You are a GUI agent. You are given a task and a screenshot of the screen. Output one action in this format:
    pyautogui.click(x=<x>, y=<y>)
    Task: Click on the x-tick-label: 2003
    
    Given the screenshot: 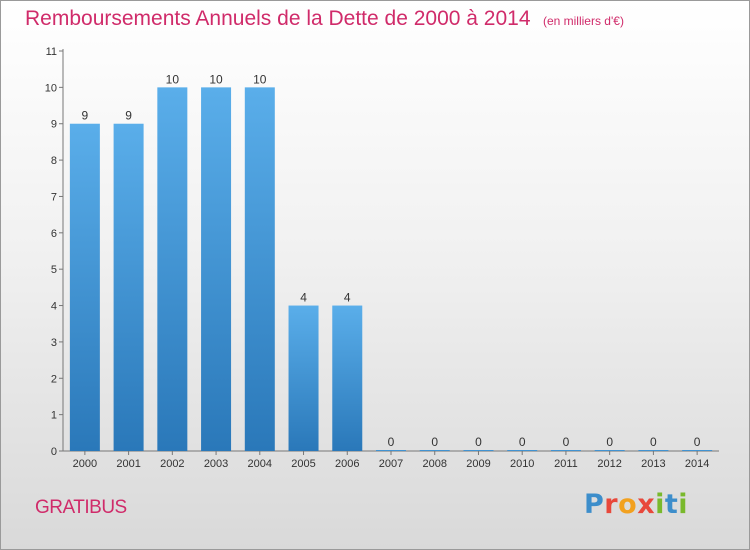 What is the action you would take?
    pyautogui.click(x=216, y=464)
    